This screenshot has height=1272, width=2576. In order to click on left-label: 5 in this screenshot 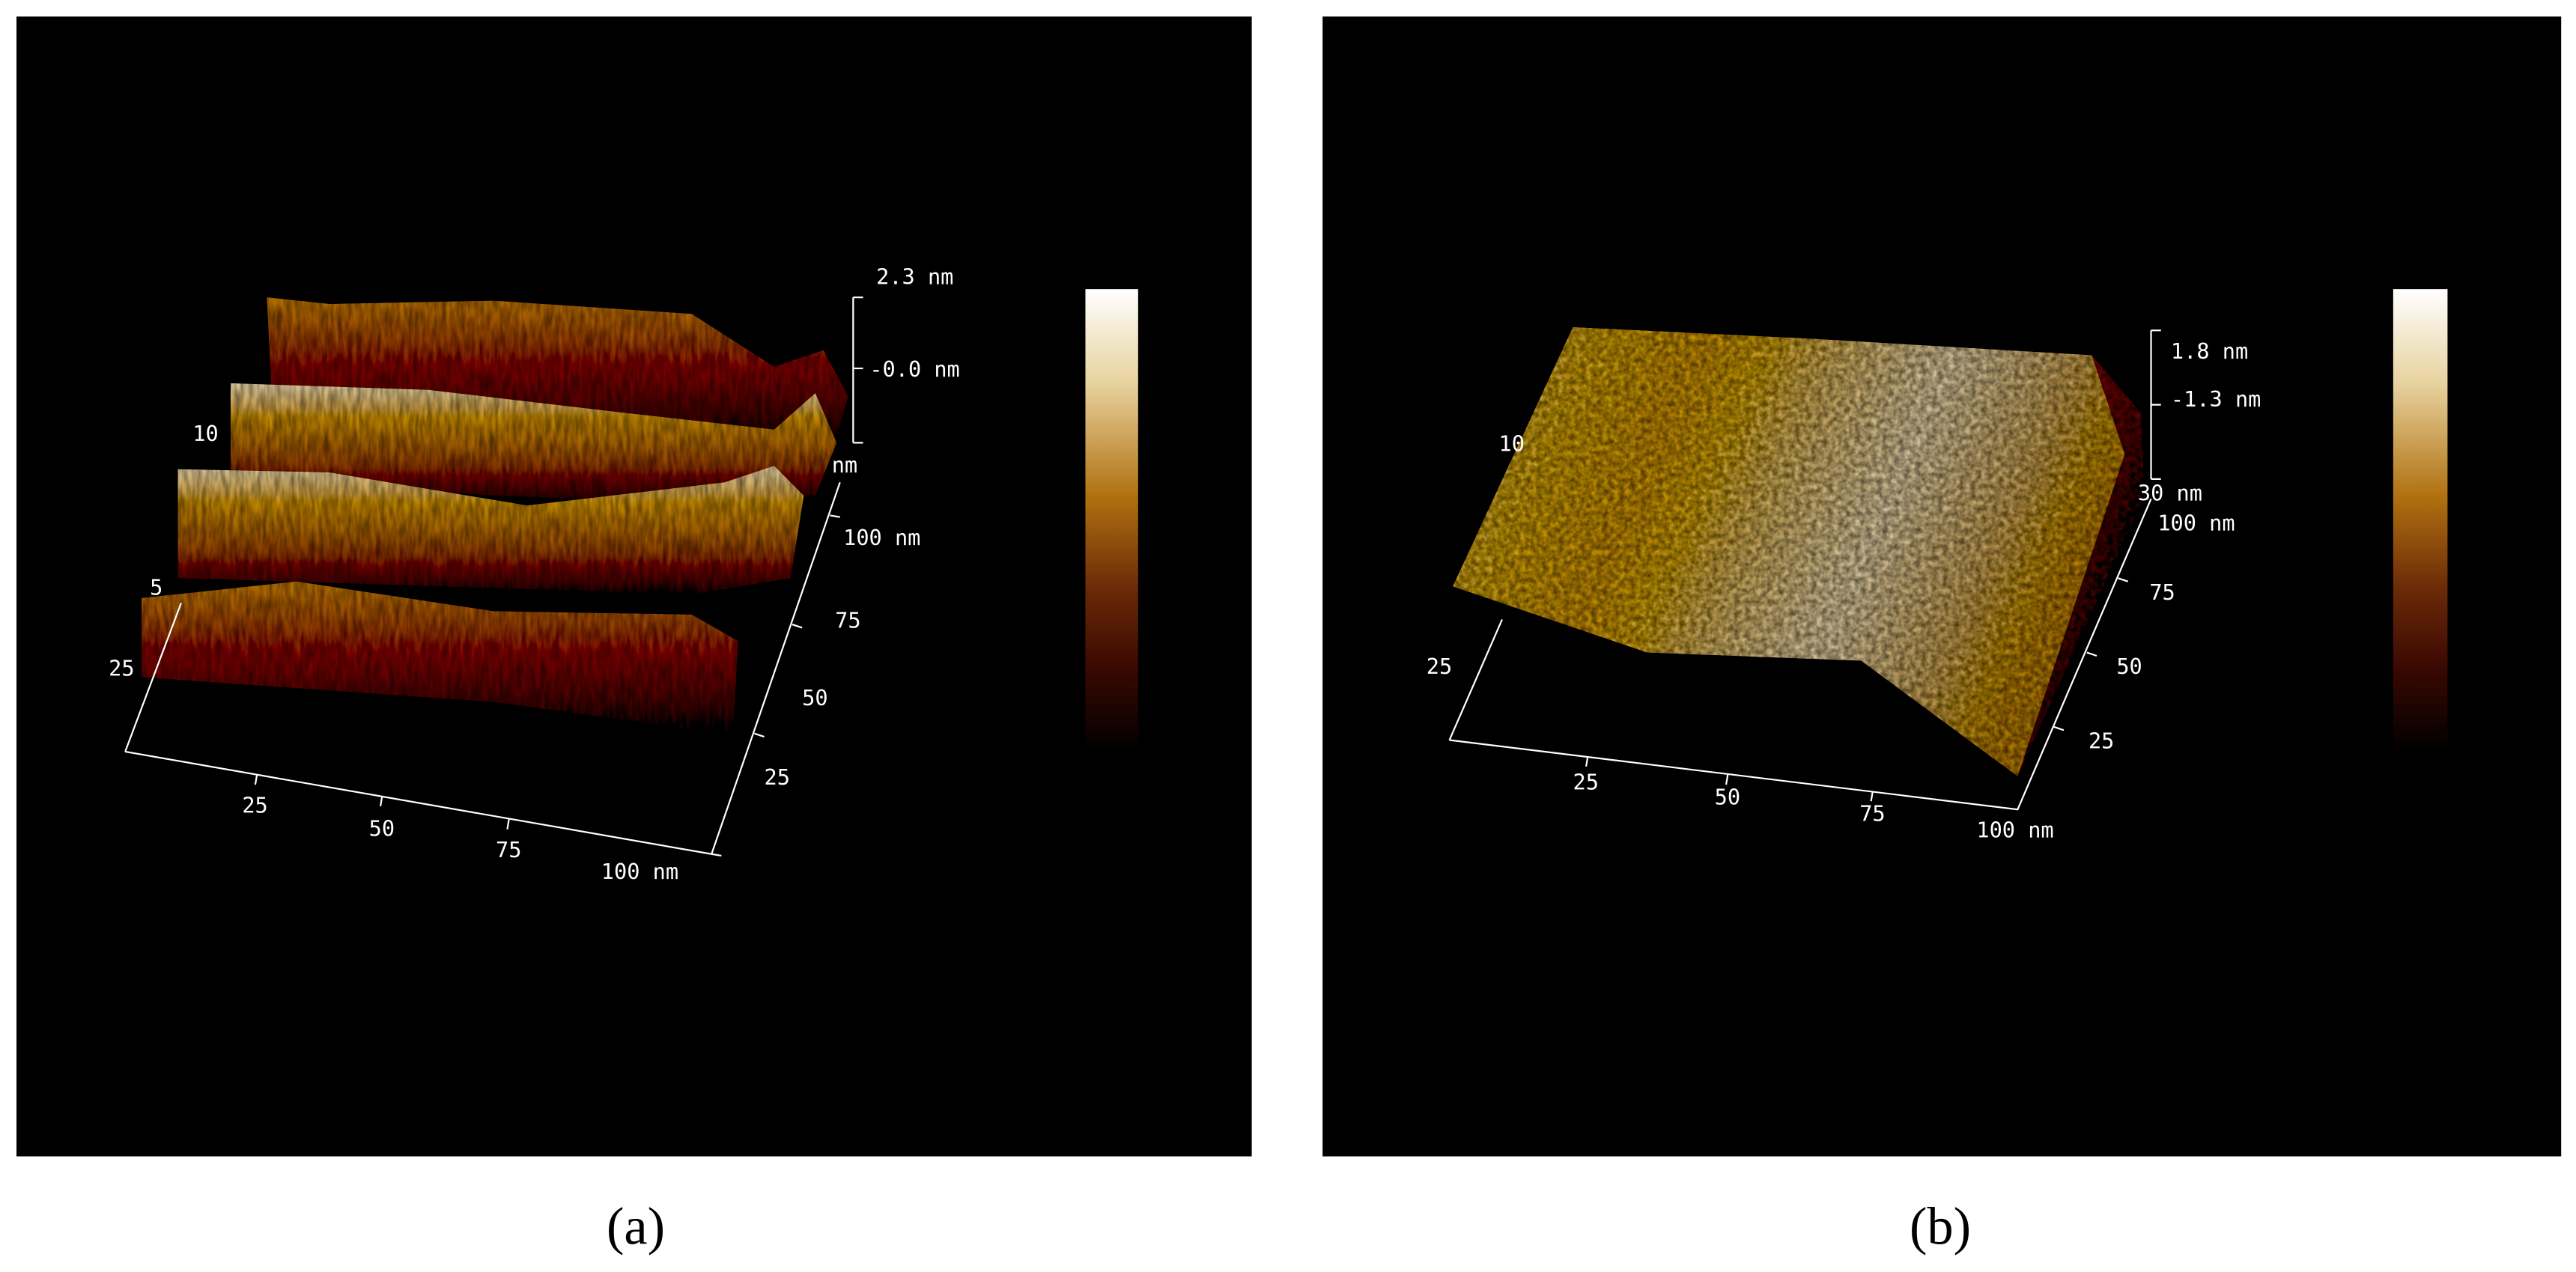, I will do `click(156, 587)`.